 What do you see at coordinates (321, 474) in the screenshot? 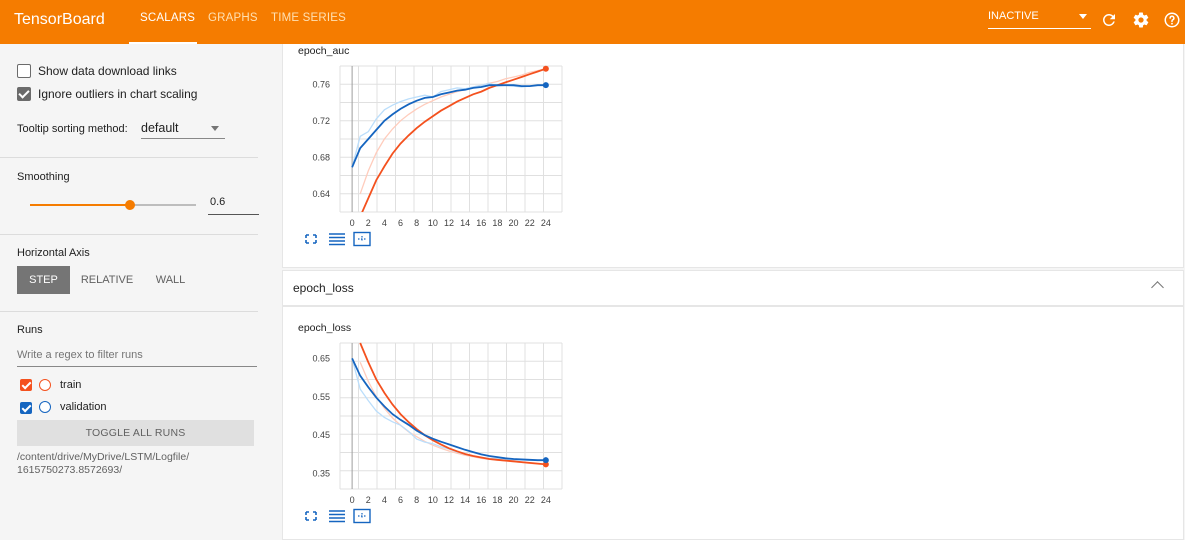
I see `y-tick-label: 0.35` at bounding box center [321, 474].